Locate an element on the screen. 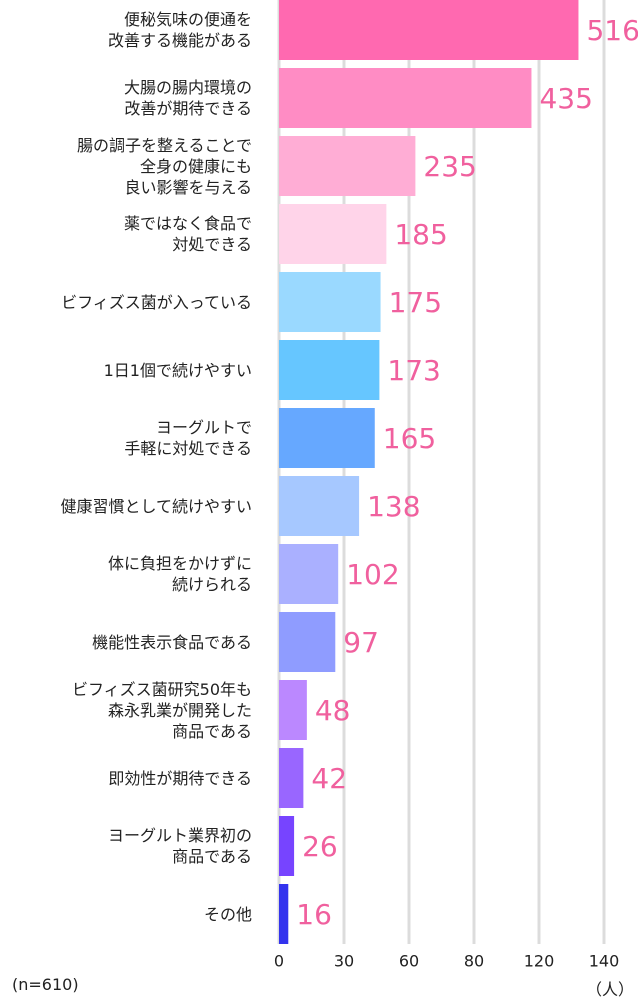 Image resolution: width=638 pixels, height=997 pixels. x-tick-label: 30 is located at coordinates (344, 961).